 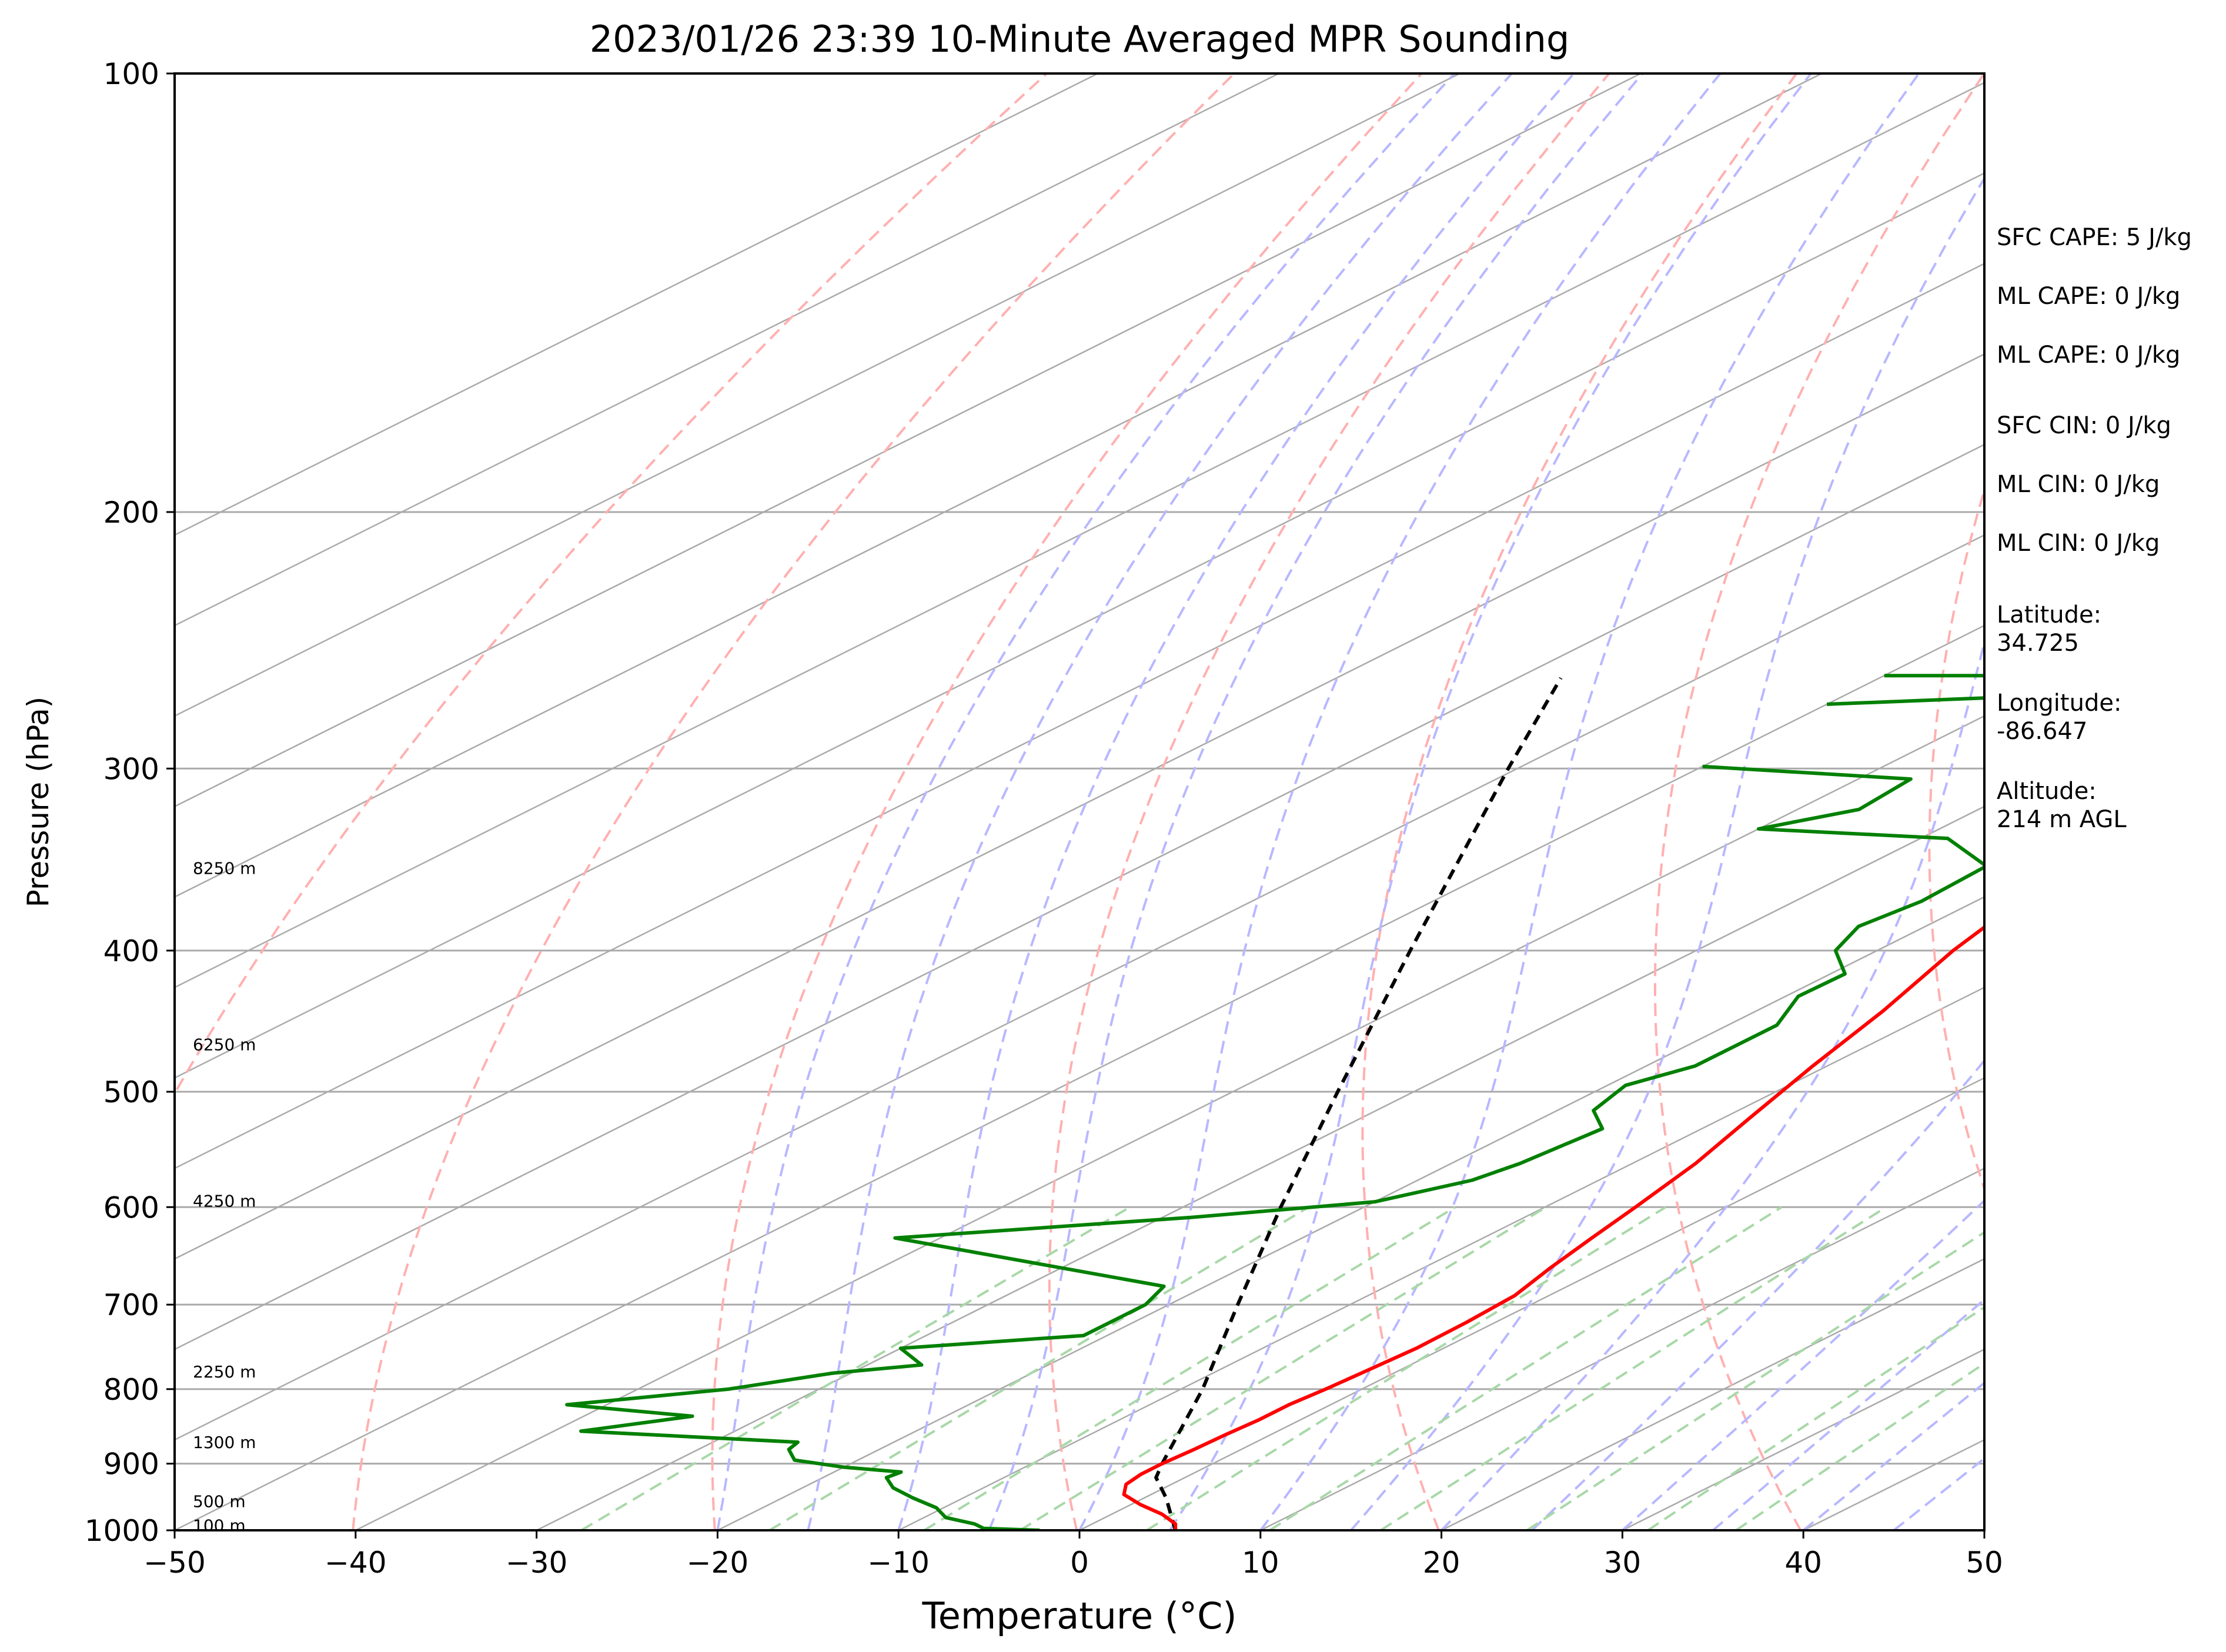 What do you see at coordinates (224, 1443) in the screenshot?
I see `height-label: 1300 m` at bounding box center [224, 1443].